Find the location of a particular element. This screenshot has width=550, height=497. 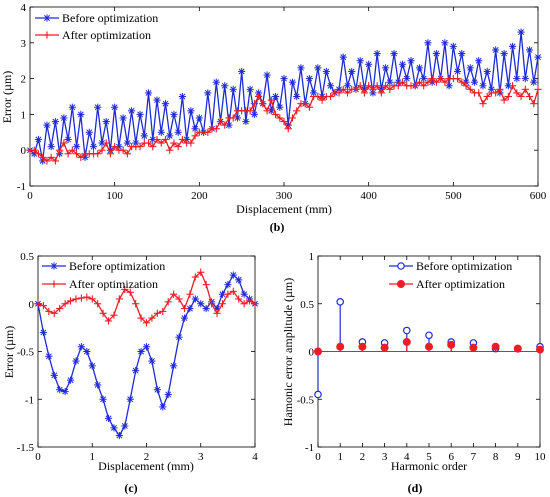

x-tick-label: 1 is located at coordinates (340, 457).